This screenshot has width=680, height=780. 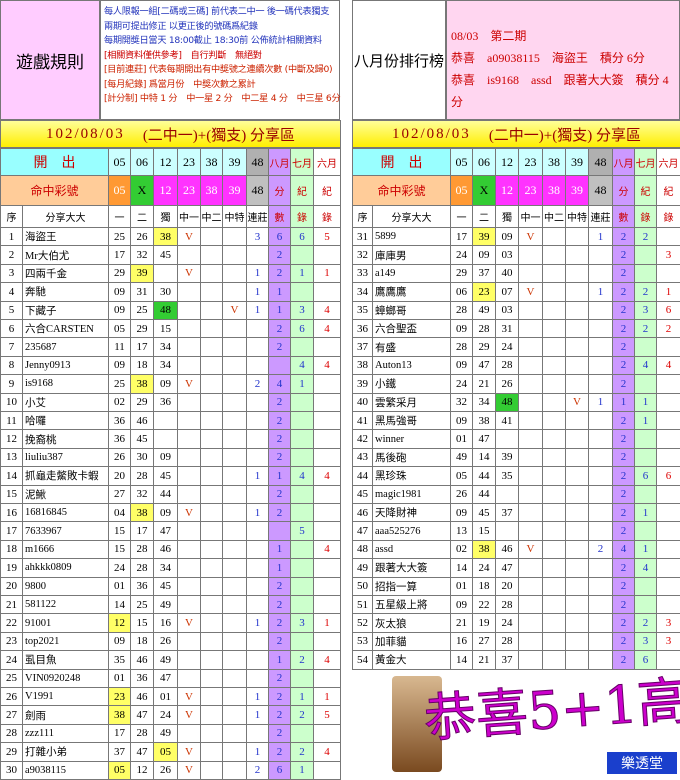 I want to click on row-cell: V, so click(x=530, y=549).